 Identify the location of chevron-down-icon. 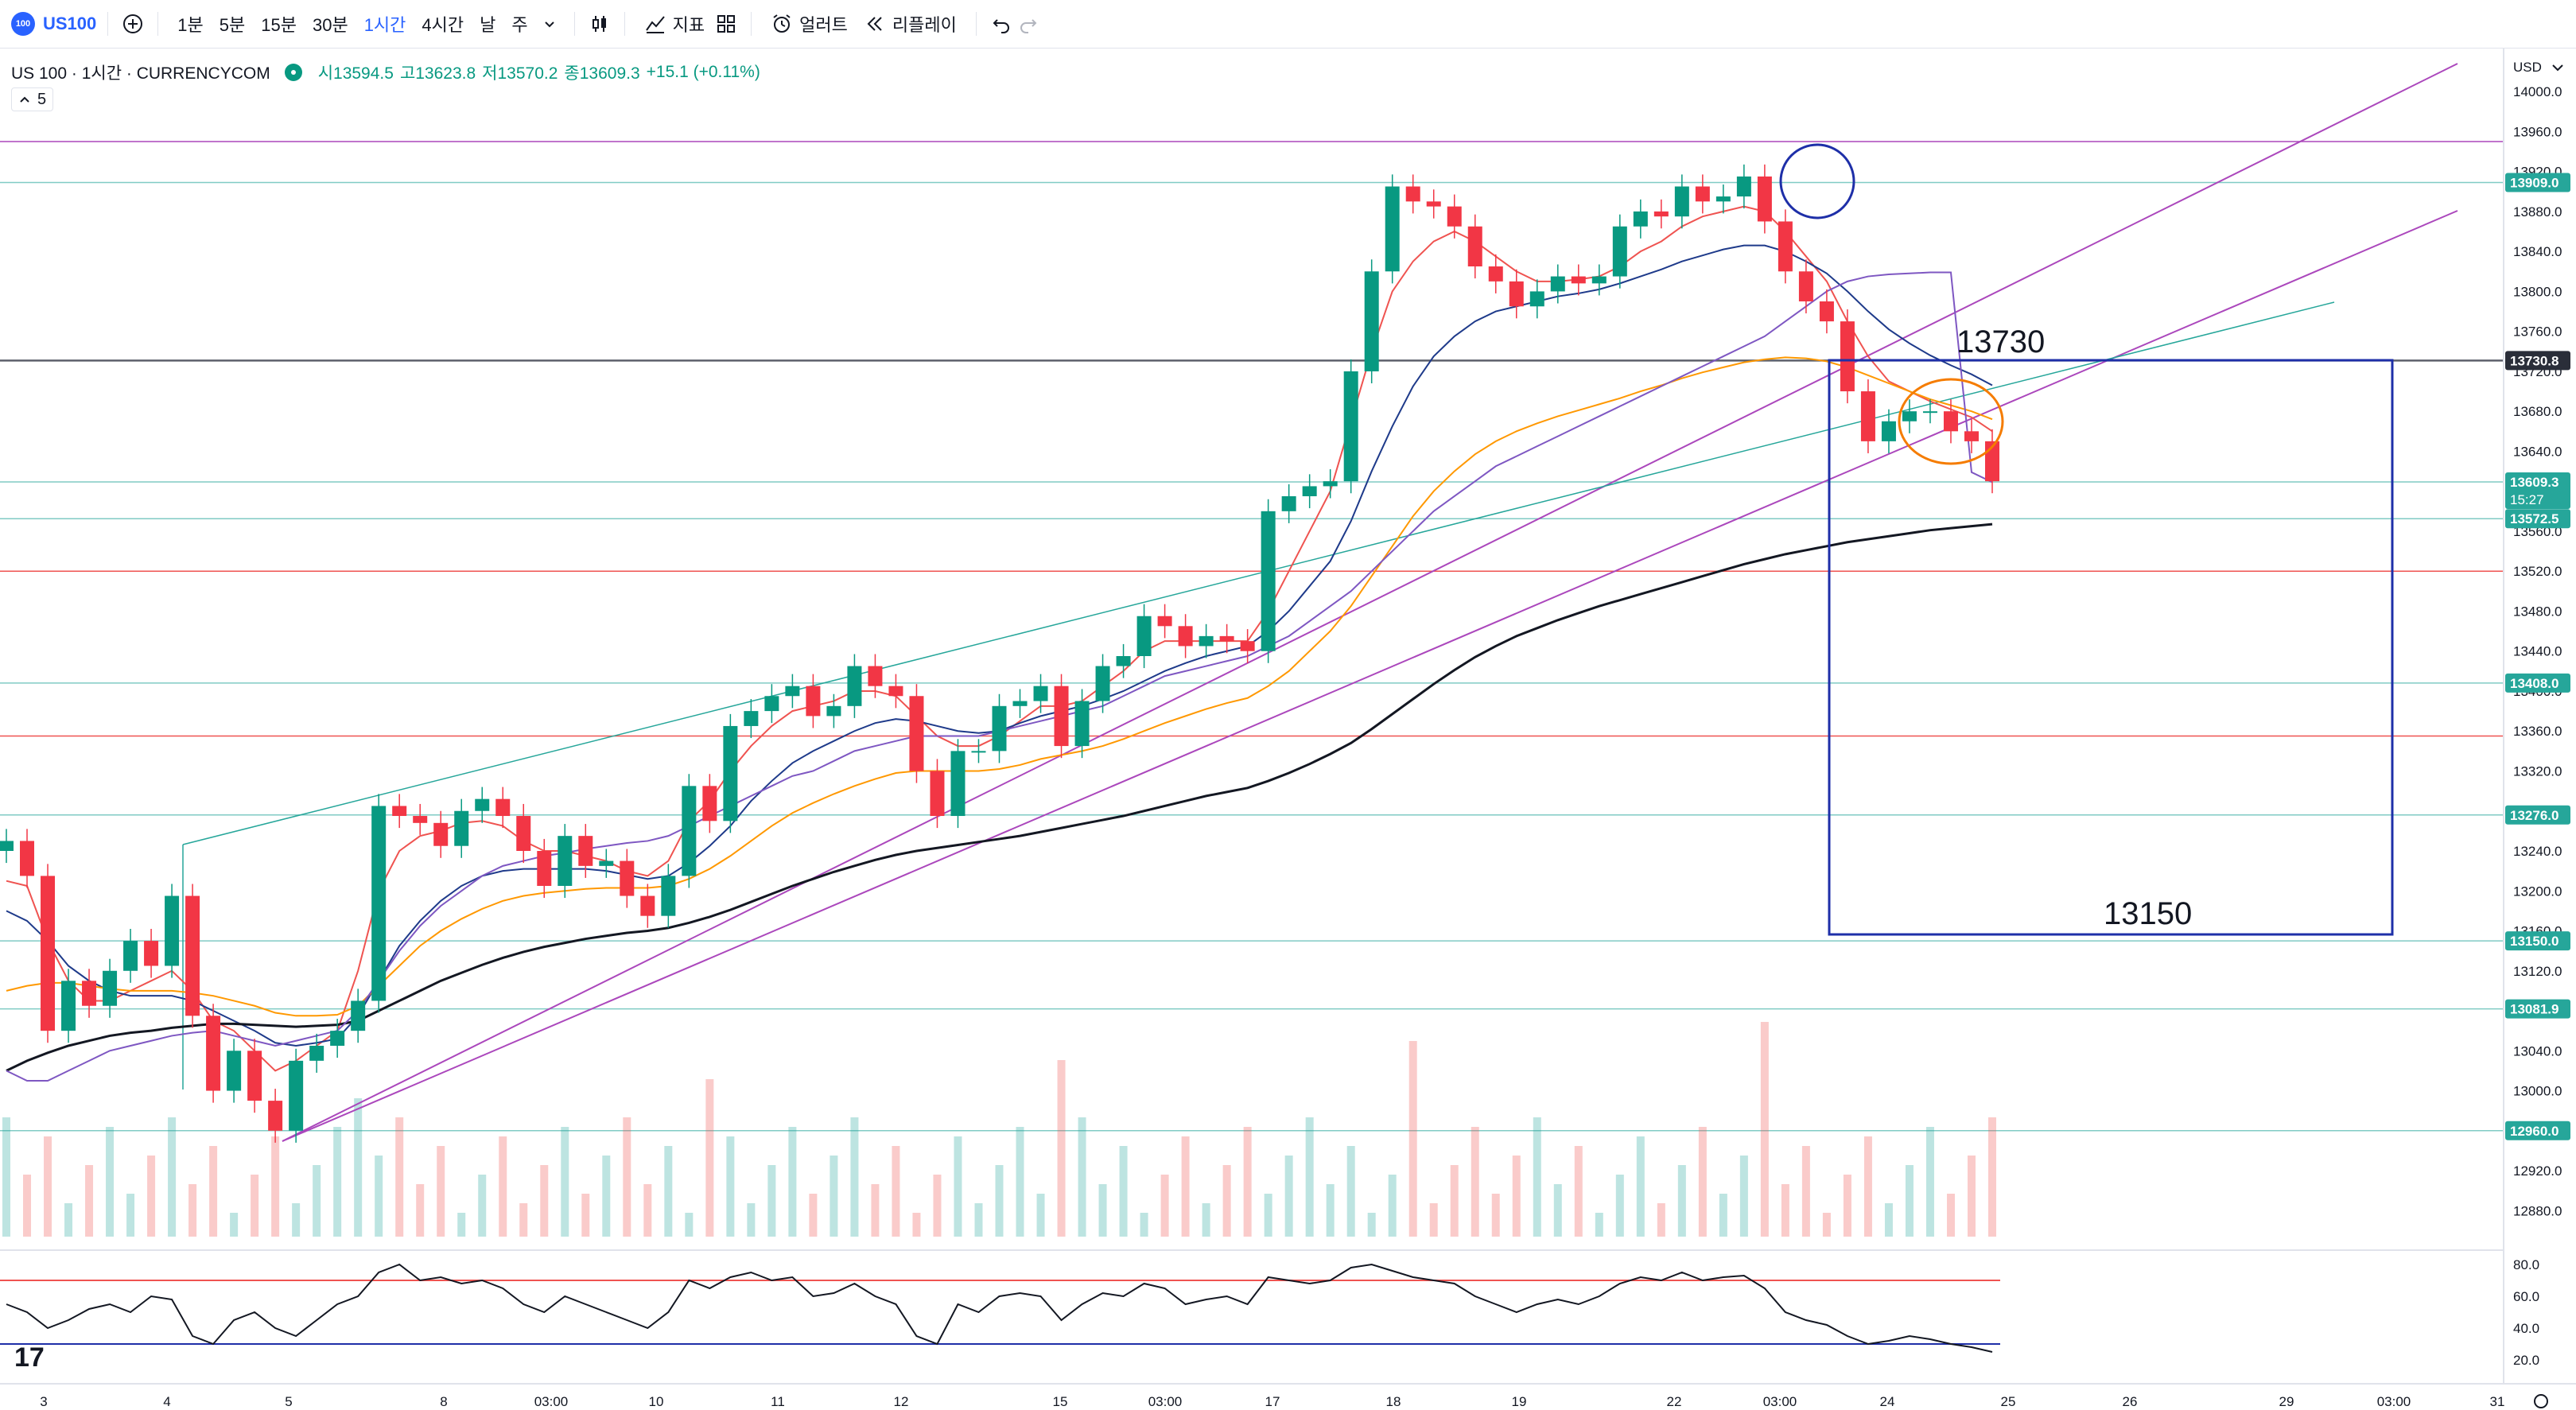
(2557, 68).